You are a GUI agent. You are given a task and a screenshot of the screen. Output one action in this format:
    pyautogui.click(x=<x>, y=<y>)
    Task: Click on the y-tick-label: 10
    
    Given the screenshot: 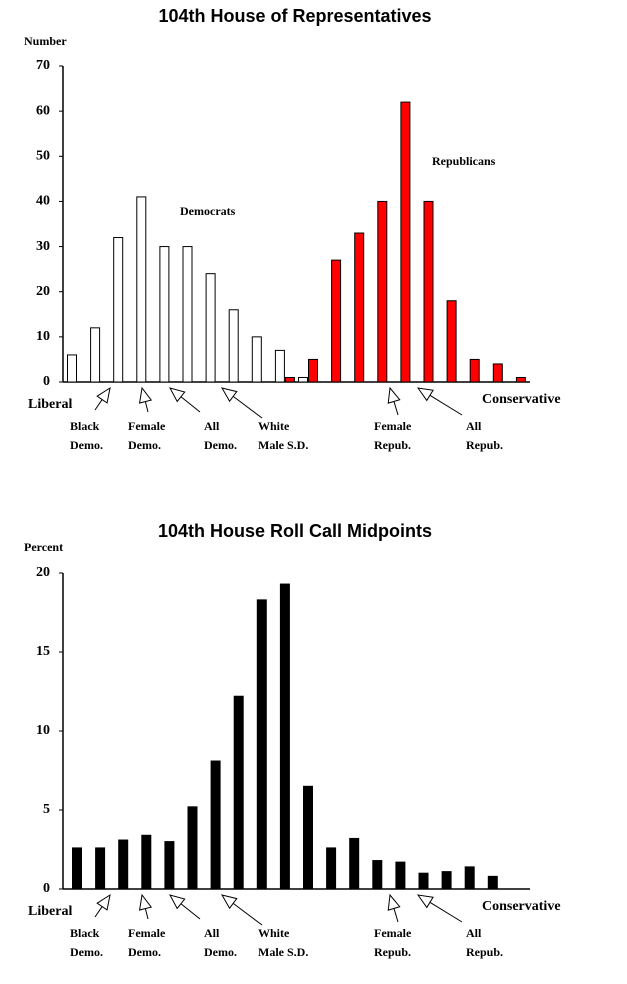 What is the action you would take?
    pyautogui.click(x=43, y=730)
    